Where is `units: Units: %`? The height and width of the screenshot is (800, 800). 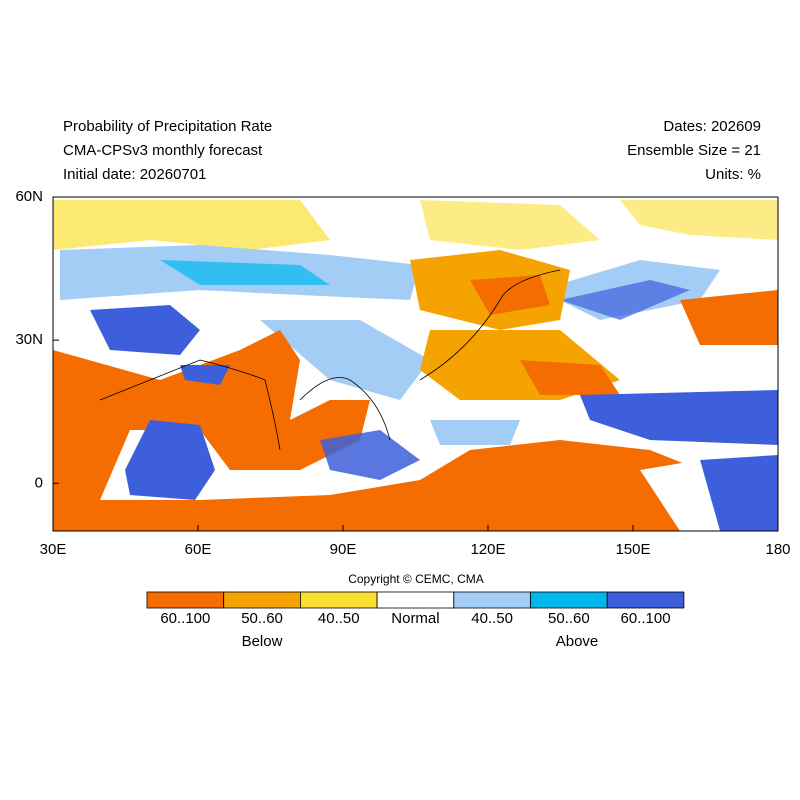
units: Units: % is located at coordinates (733, 174).